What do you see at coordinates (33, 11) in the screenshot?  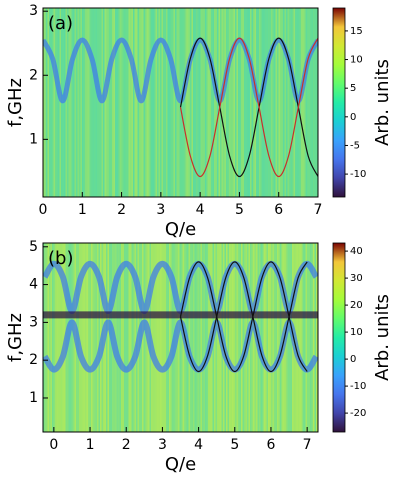 I see `y-tick-label: 3` at bounding box center [33, 11].